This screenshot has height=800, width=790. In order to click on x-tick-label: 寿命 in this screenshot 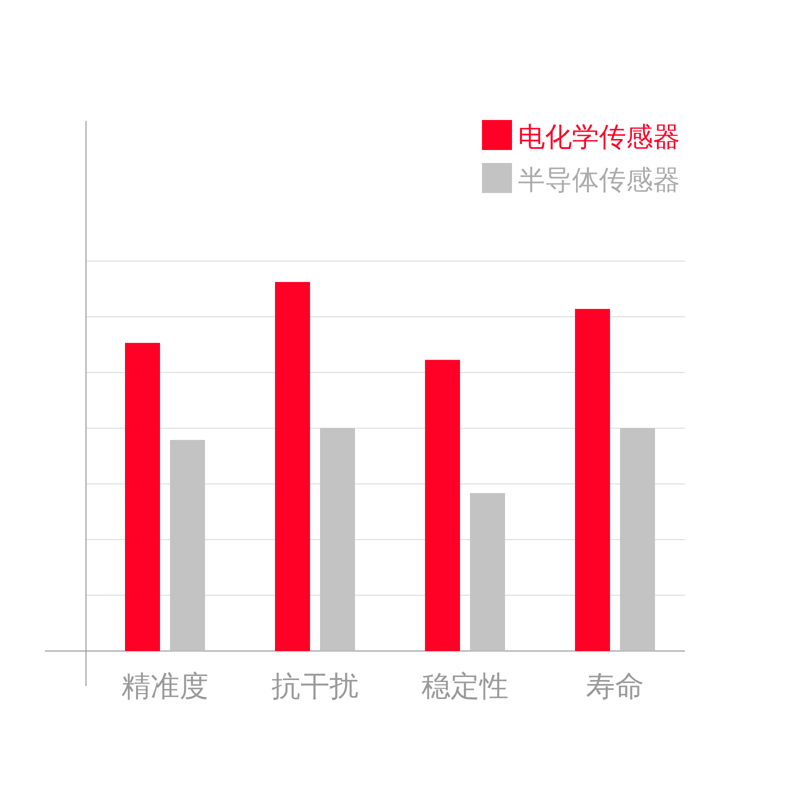, I will do `click(615, 686)`.